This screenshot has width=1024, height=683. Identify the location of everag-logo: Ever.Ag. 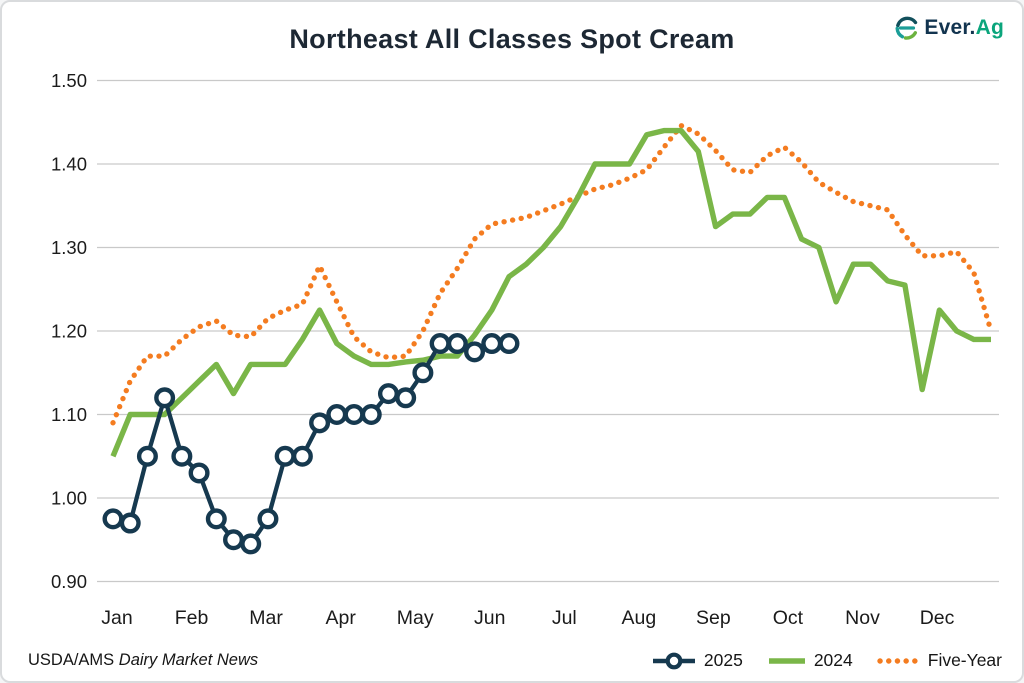
(949, 28).